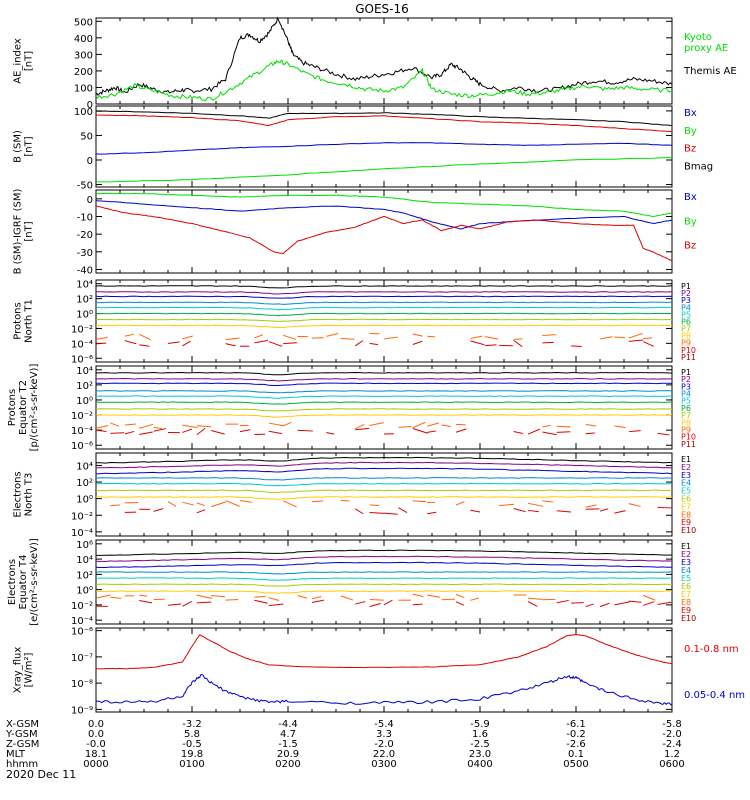 The width and height of the screenshot is (750, 800). I want to click on legend-label: P2, so click(686, 293).